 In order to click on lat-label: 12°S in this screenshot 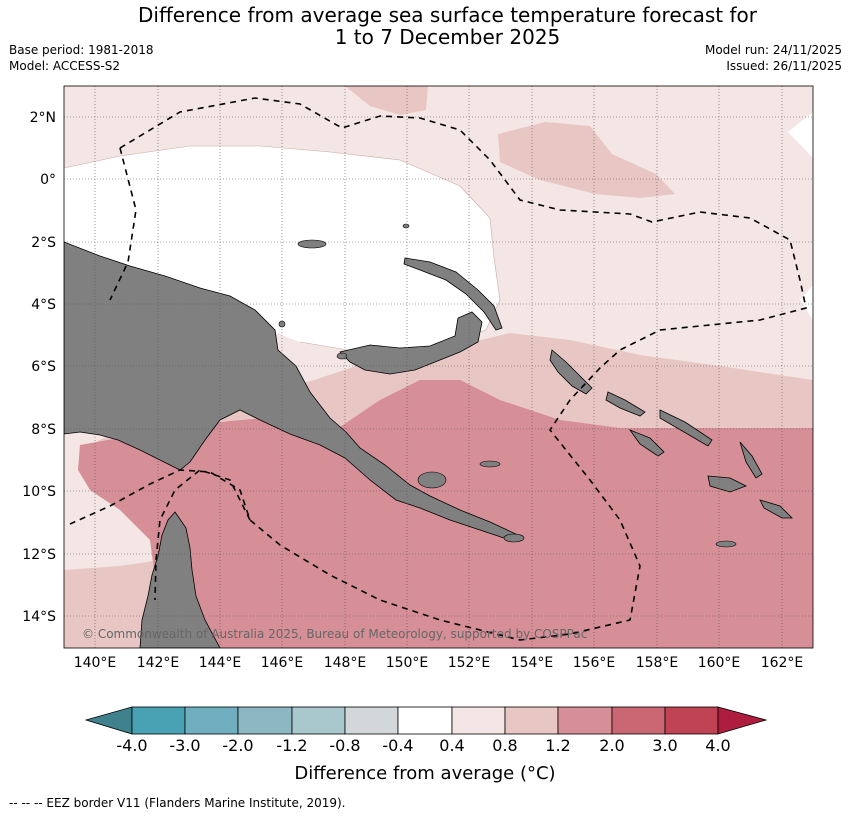, I will do `click(39, 555)`.